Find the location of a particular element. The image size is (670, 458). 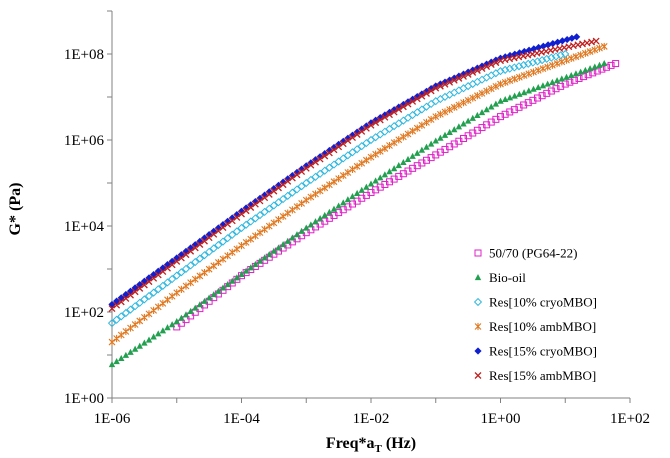

y-tick-label: 1E+06 is located at coordinates (84, 141).